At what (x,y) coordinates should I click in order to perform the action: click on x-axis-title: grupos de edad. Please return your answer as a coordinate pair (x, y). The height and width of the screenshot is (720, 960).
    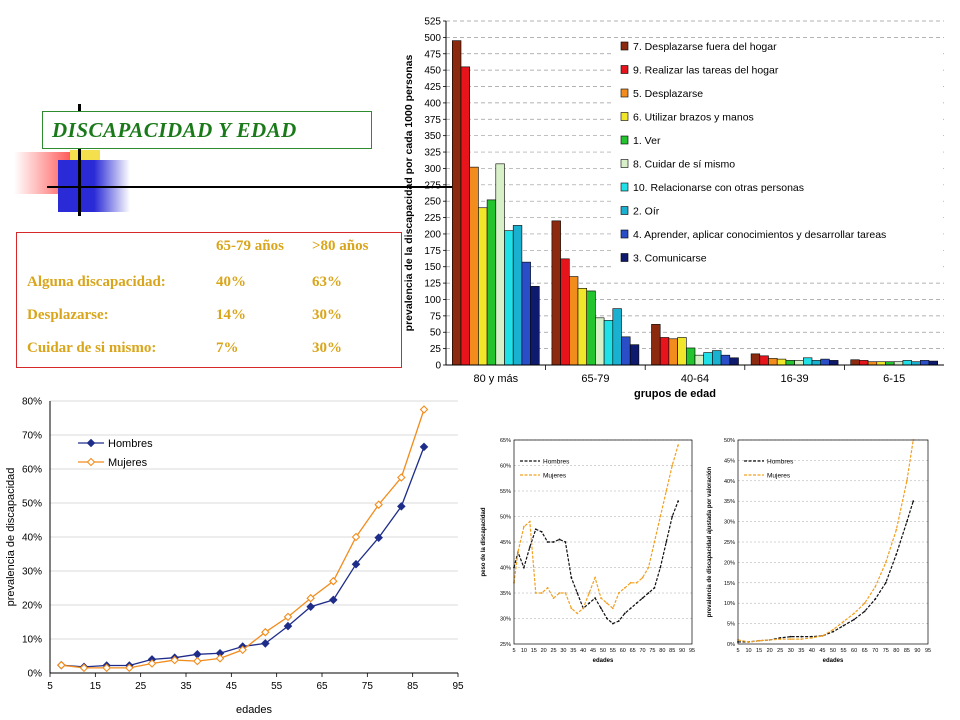
    Looking at the image, I should click on (675, 394).